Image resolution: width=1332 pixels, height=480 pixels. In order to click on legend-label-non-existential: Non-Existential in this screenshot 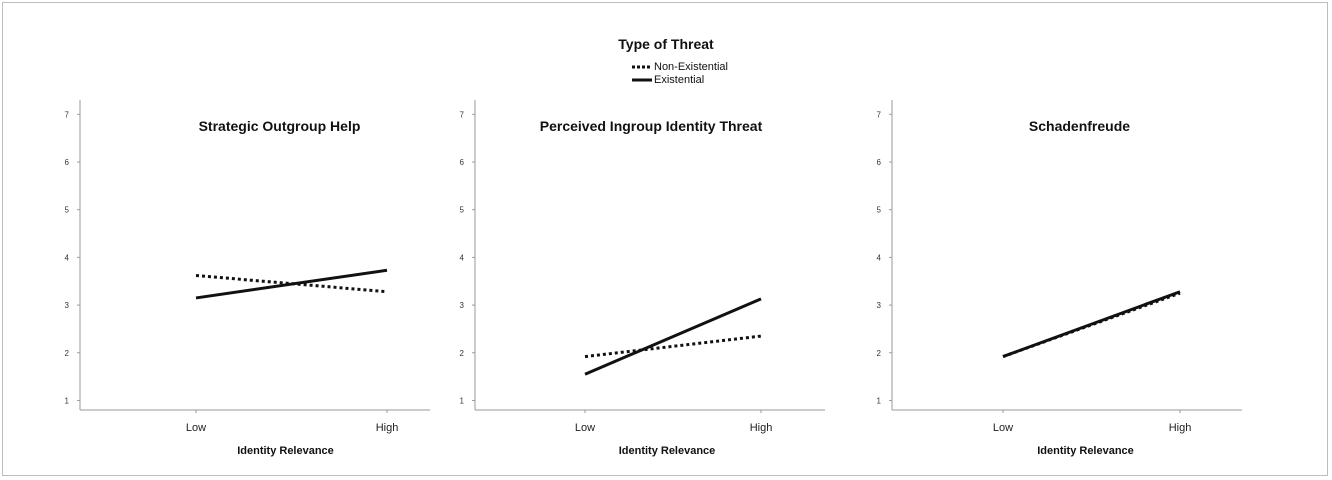, I will do `click(691, 67)`.